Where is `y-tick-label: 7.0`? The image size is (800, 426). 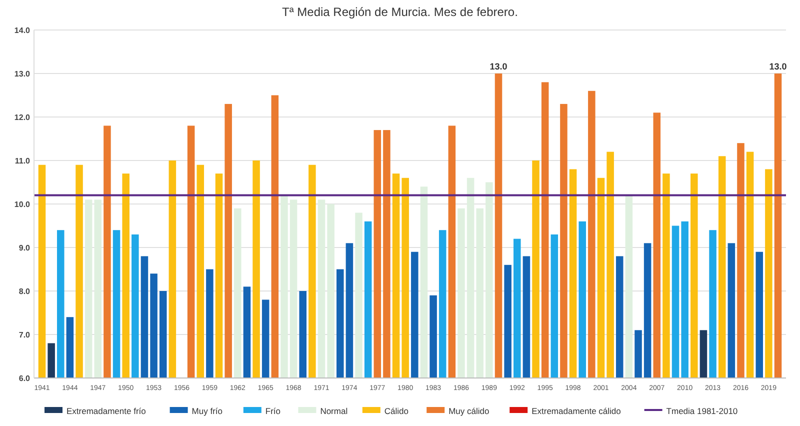
y-tick-label: 7.0 is located at coordinates (24, 335).